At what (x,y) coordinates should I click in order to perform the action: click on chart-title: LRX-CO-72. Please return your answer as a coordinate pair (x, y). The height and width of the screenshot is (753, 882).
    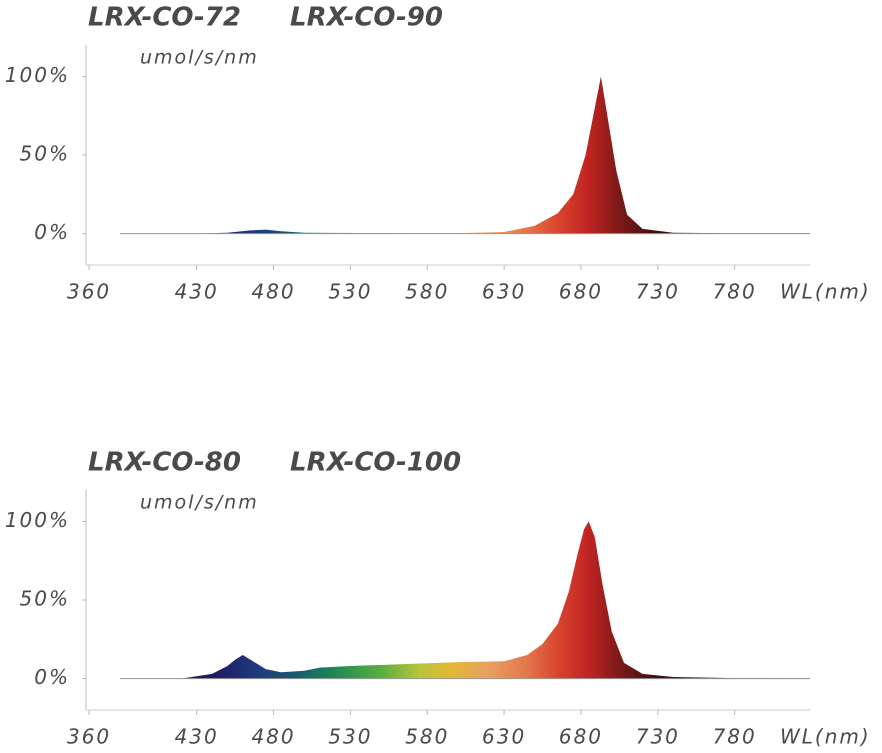
    Looking at the image, I should click on (164, 18).